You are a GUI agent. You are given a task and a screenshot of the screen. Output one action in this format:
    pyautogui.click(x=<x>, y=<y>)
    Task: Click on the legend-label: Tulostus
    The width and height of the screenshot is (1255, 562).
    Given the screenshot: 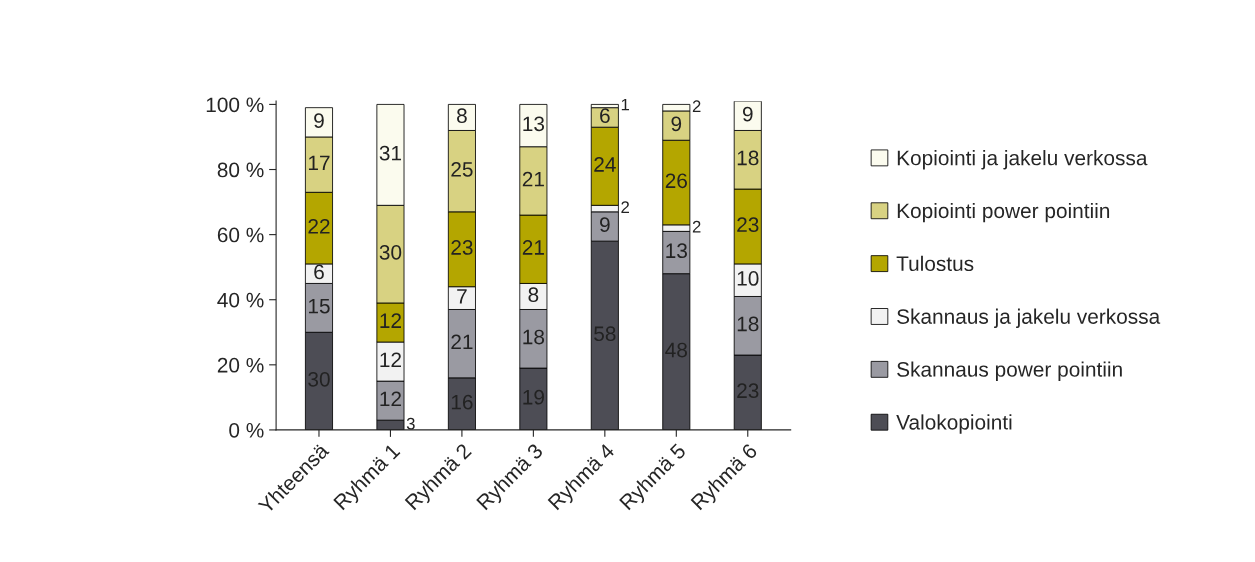 What is the action you would take?
    pyautogui.click(x=935, y=263)
    